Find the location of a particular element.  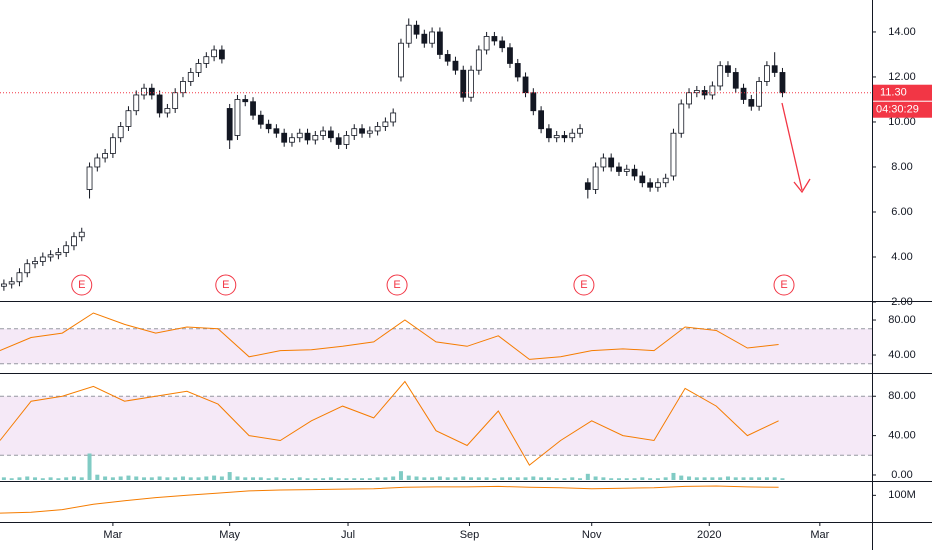

y-tick-label: 6.00 is located at coordinates (901, 212).